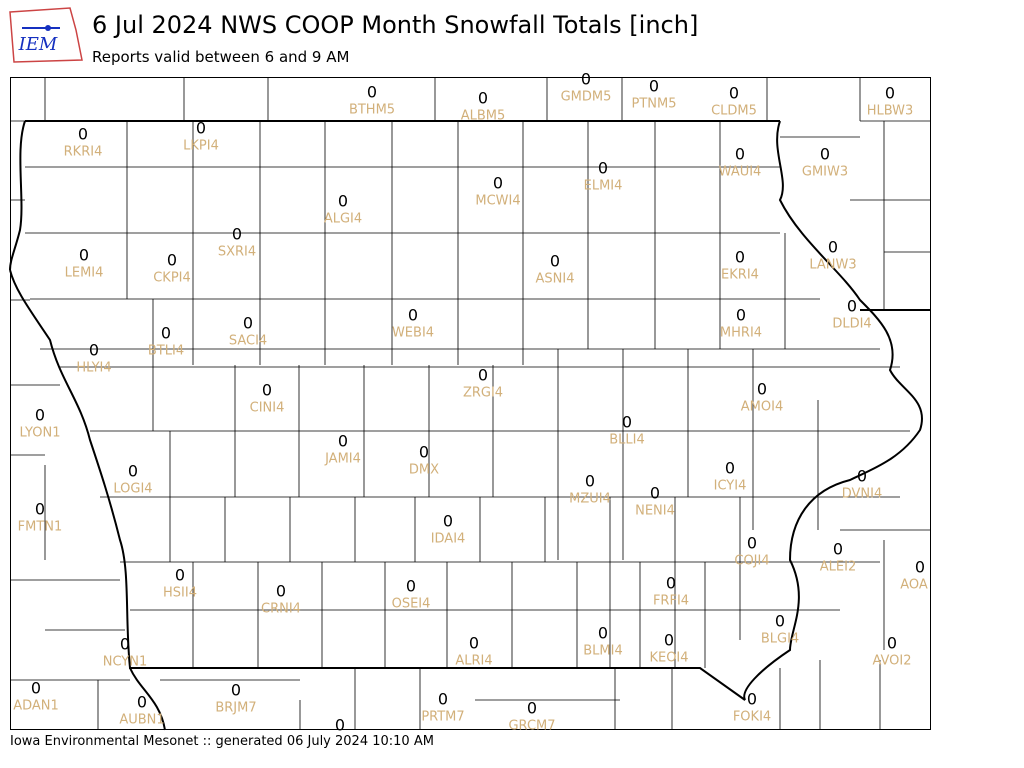  Describe the element at coordinates (267, 408) in the screenshot. I see `station-id: CINI4` at that location.